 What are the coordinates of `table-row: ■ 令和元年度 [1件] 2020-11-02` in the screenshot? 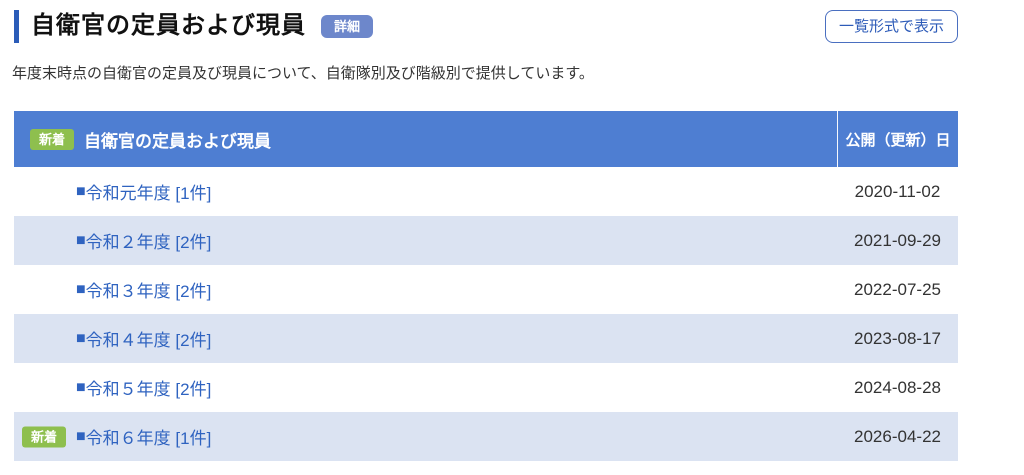 It's located at (486, 191).